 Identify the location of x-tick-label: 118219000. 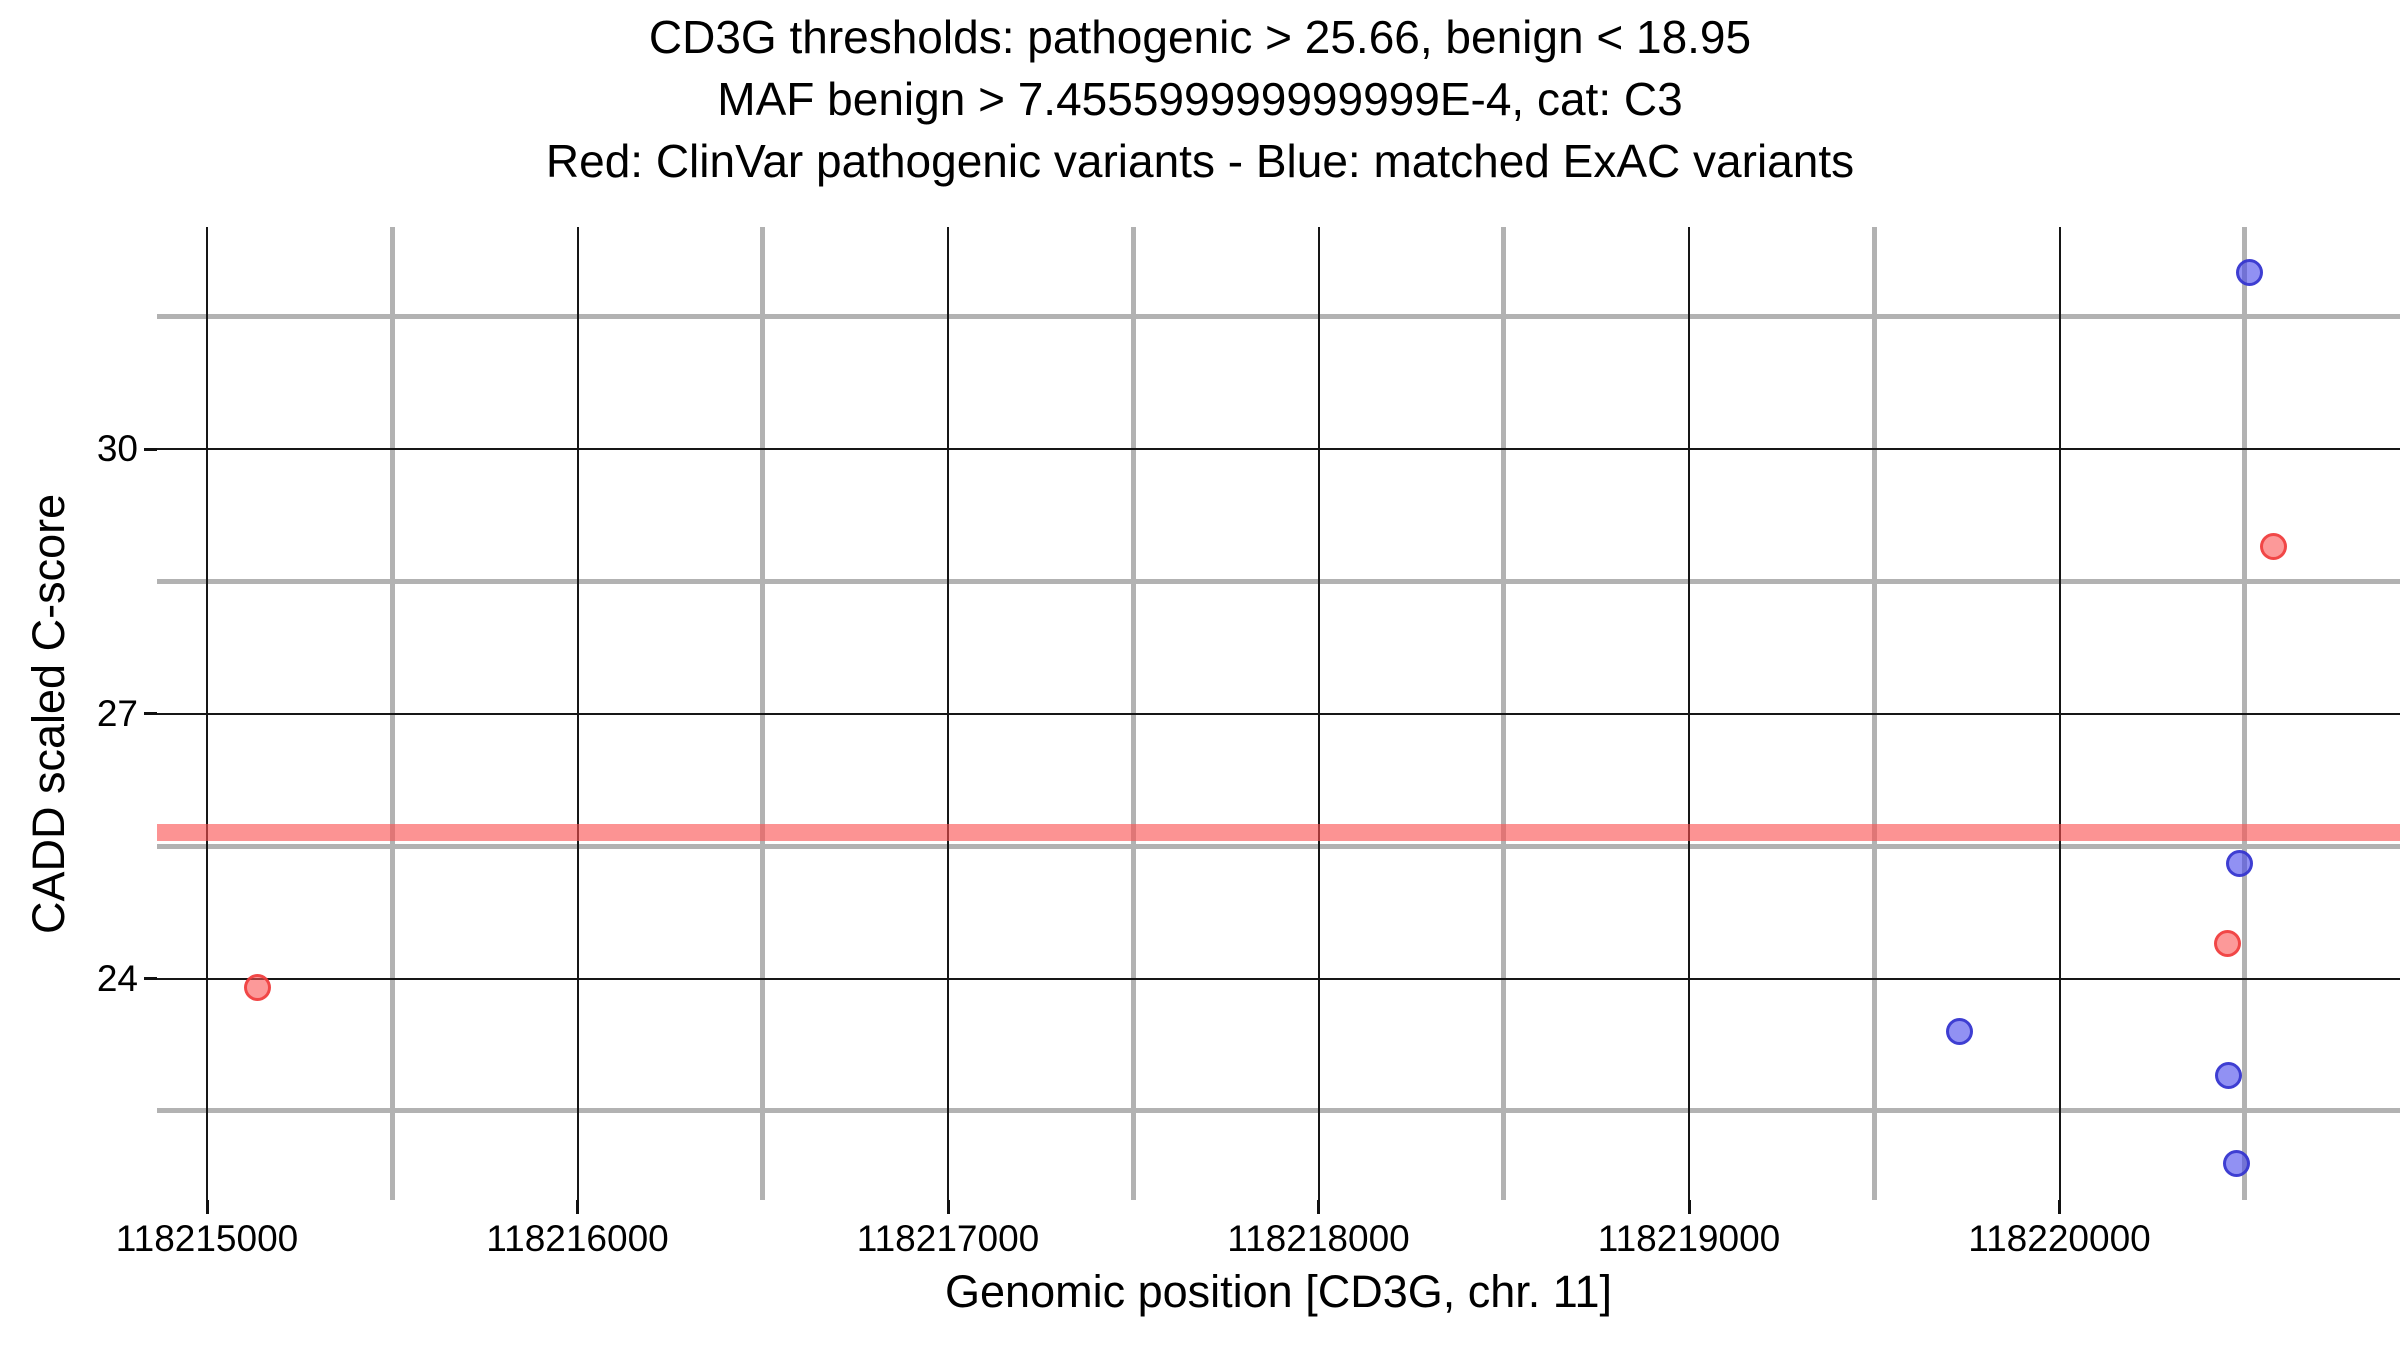
(1689, 1238).